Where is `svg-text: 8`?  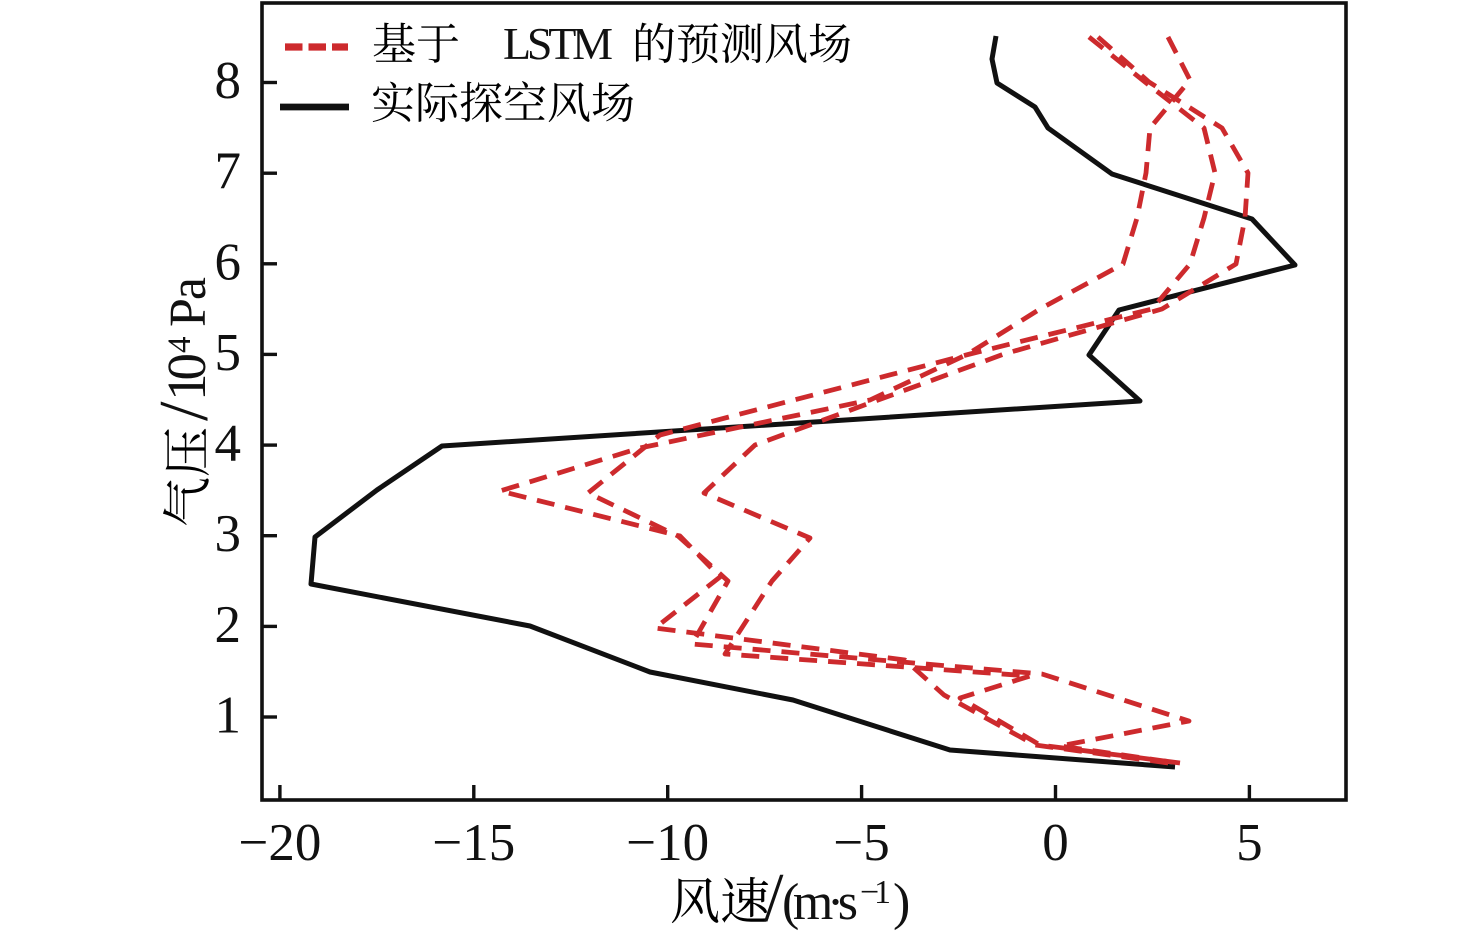 svg-text: 8 is located at coordinates (228, 81).